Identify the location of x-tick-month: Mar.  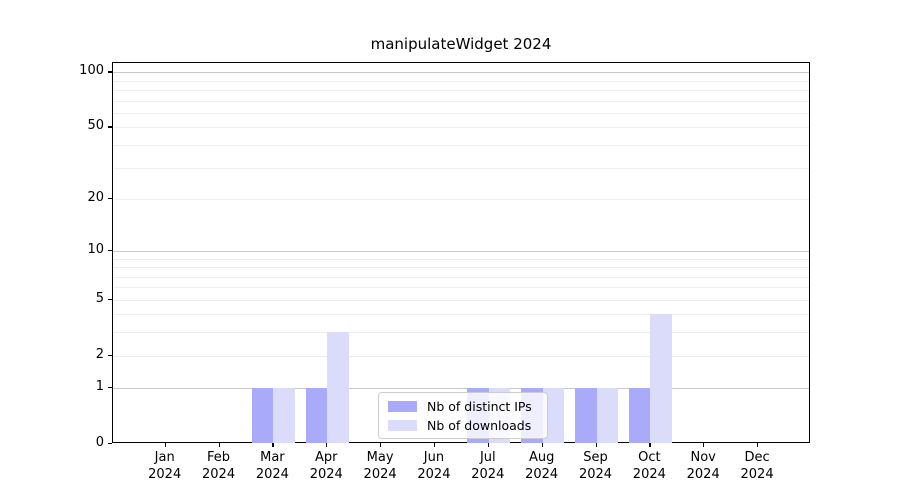
(272, 457).